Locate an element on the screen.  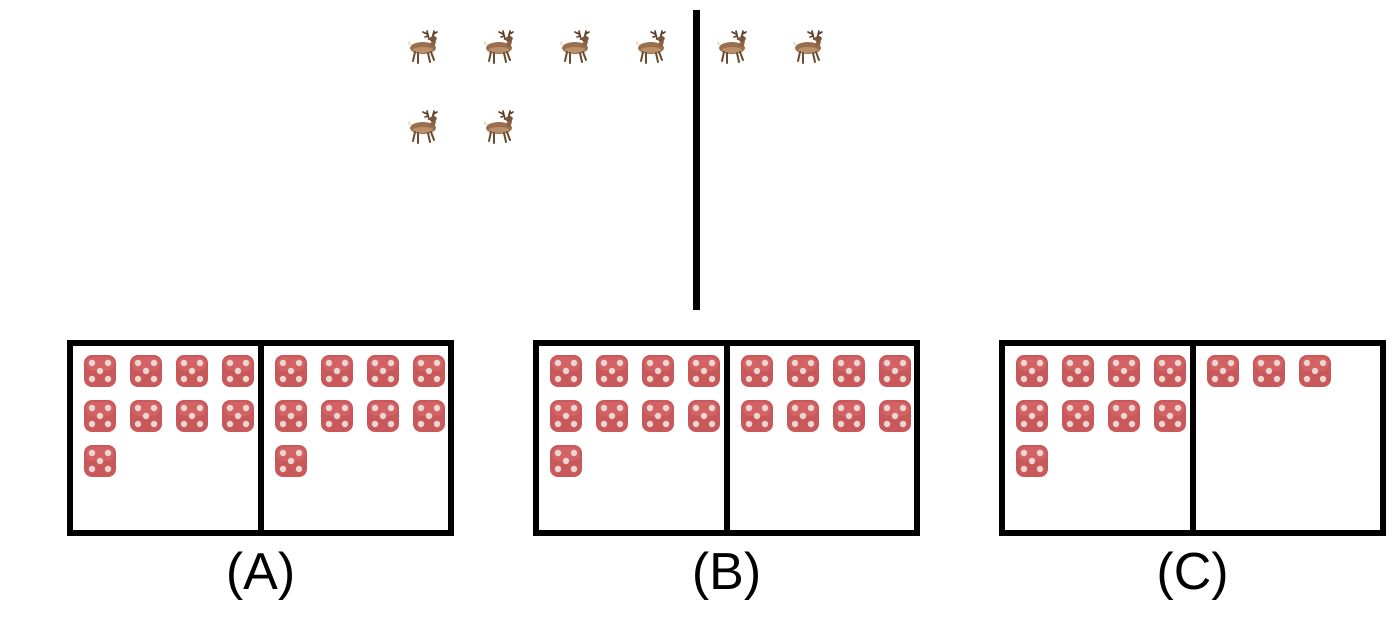
vertical-divider is located at coordinates (696, 160).